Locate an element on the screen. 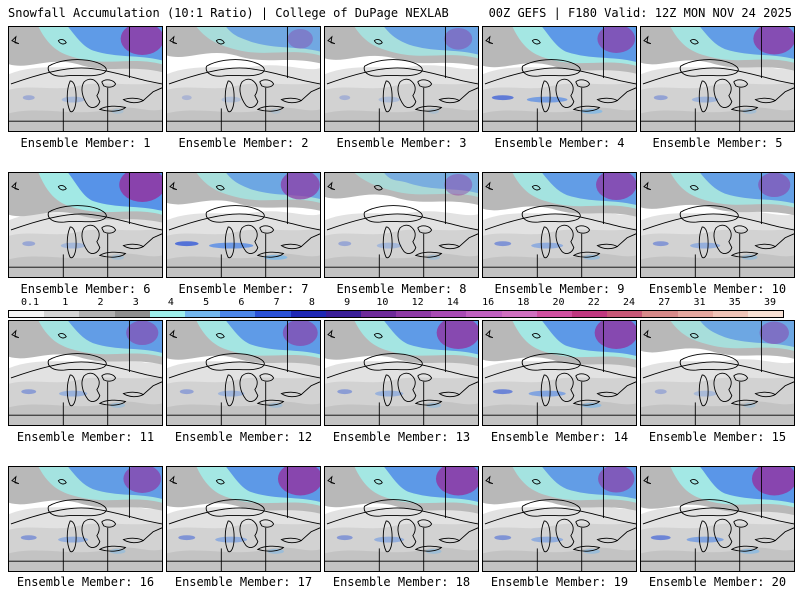 The height and width of the screenshot is (600, 800). ensemble-member-label: Ensemble Member: 16 is located at coordinates (85, 582).